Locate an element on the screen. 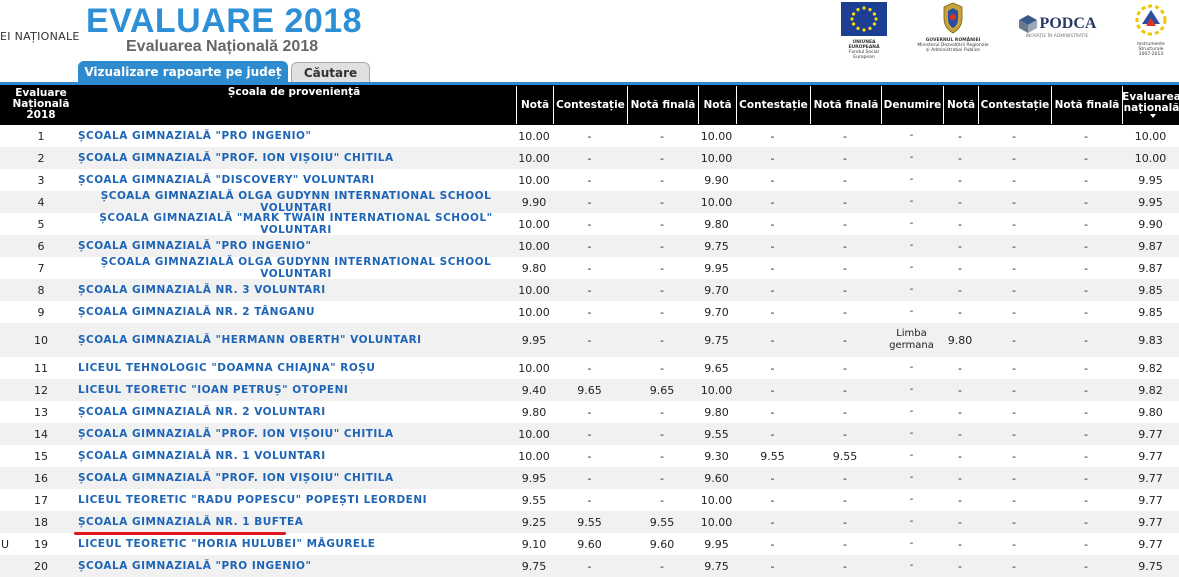 This screenshot has width=1179, height=577. header-nota-finala-3: Notă finală is located at coordinates (1086, 105).